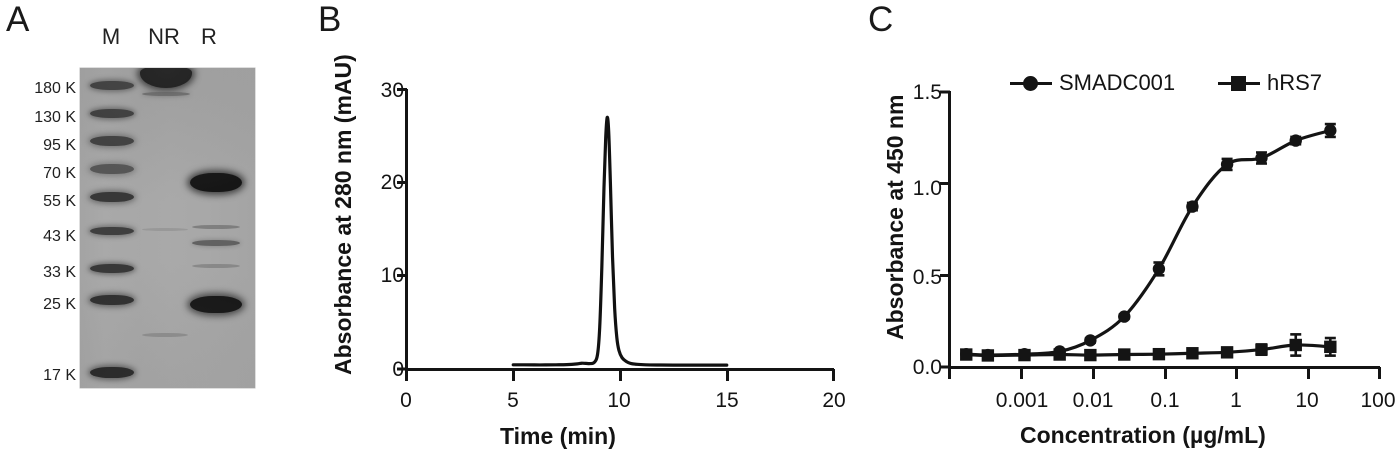 The width and height of the screenshot is (1398, 452). Describe the element at coordinates (166, 78) in the screenshot. I see `nr-band-intact-igg` at that location.